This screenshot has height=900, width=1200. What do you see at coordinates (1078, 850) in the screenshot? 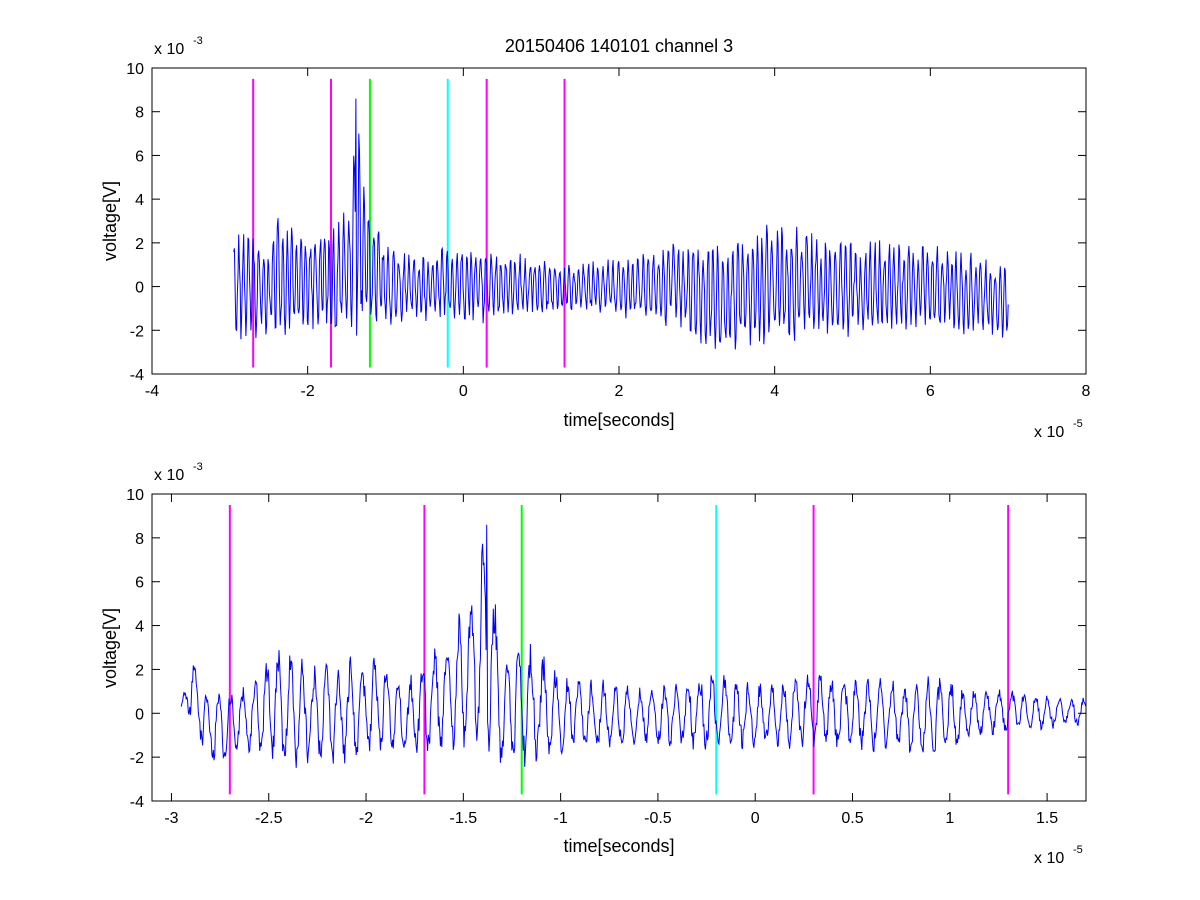
I see `bottom-plot-x-multiplier-exponent: -5` at bounding box center [1078, 850].